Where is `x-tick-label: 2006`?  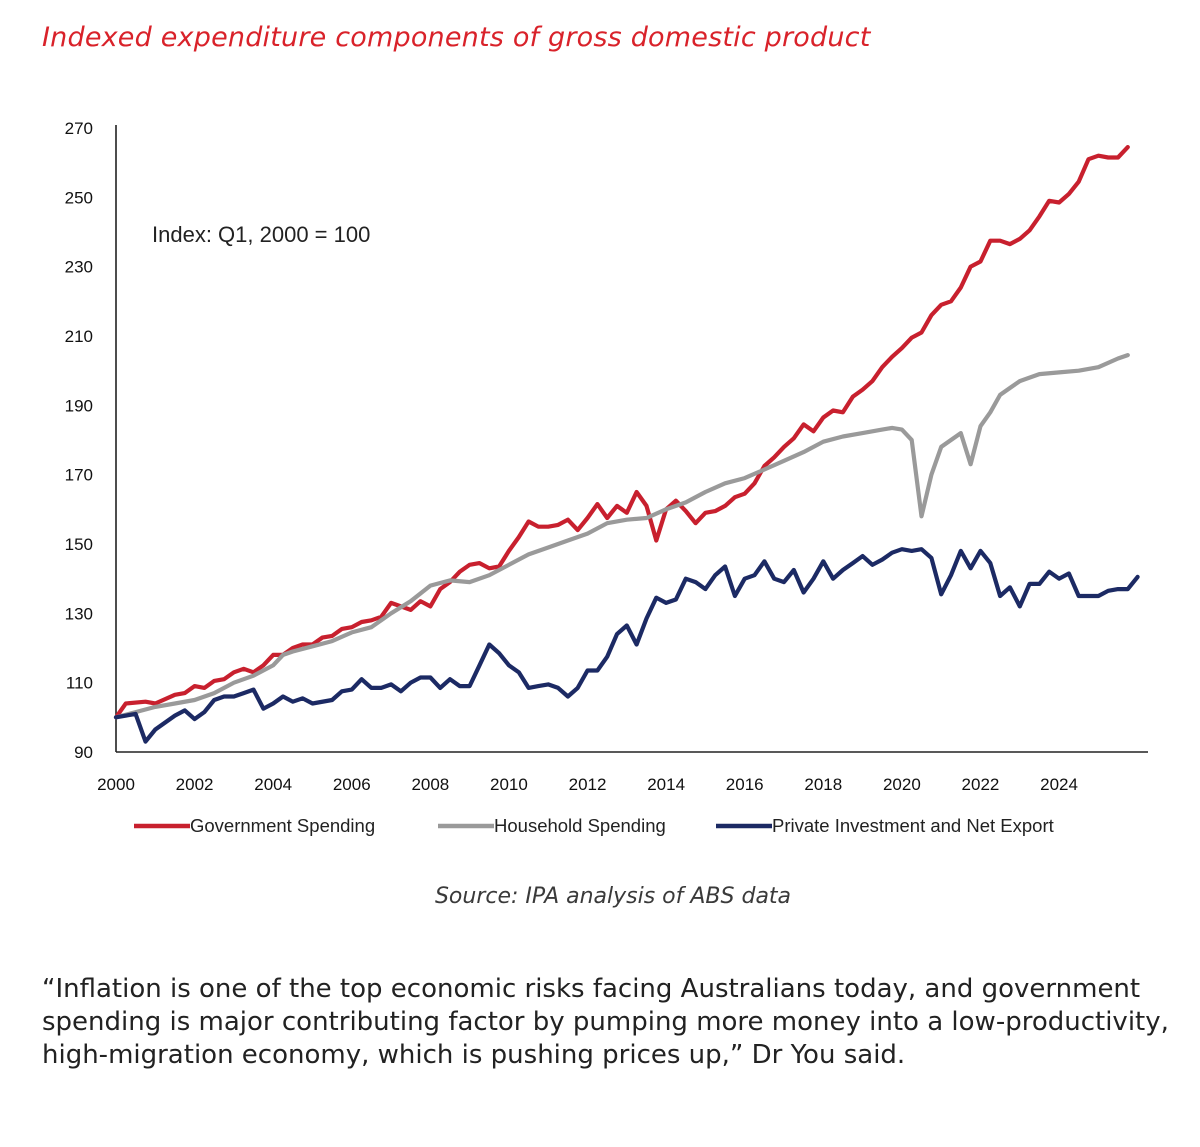 x-tick-label: 2006 is located at coordinates (352, 784).